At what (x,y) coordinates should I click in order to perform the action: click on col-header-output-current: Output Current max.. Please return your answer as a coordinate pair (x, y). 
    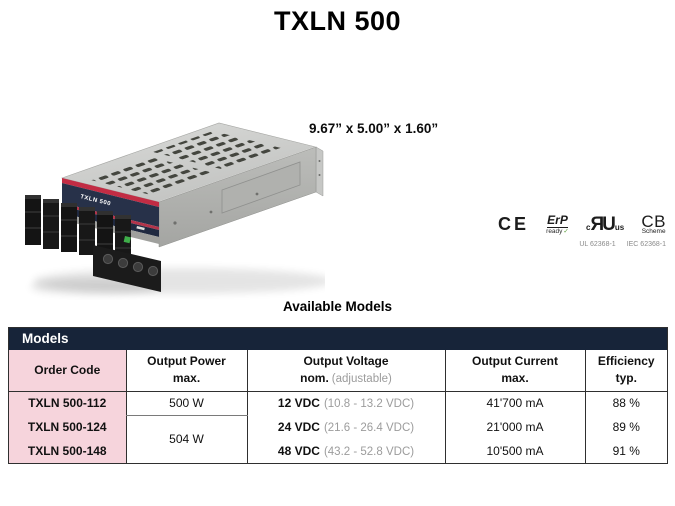
    Looking at the image, I should click on (514, 371).